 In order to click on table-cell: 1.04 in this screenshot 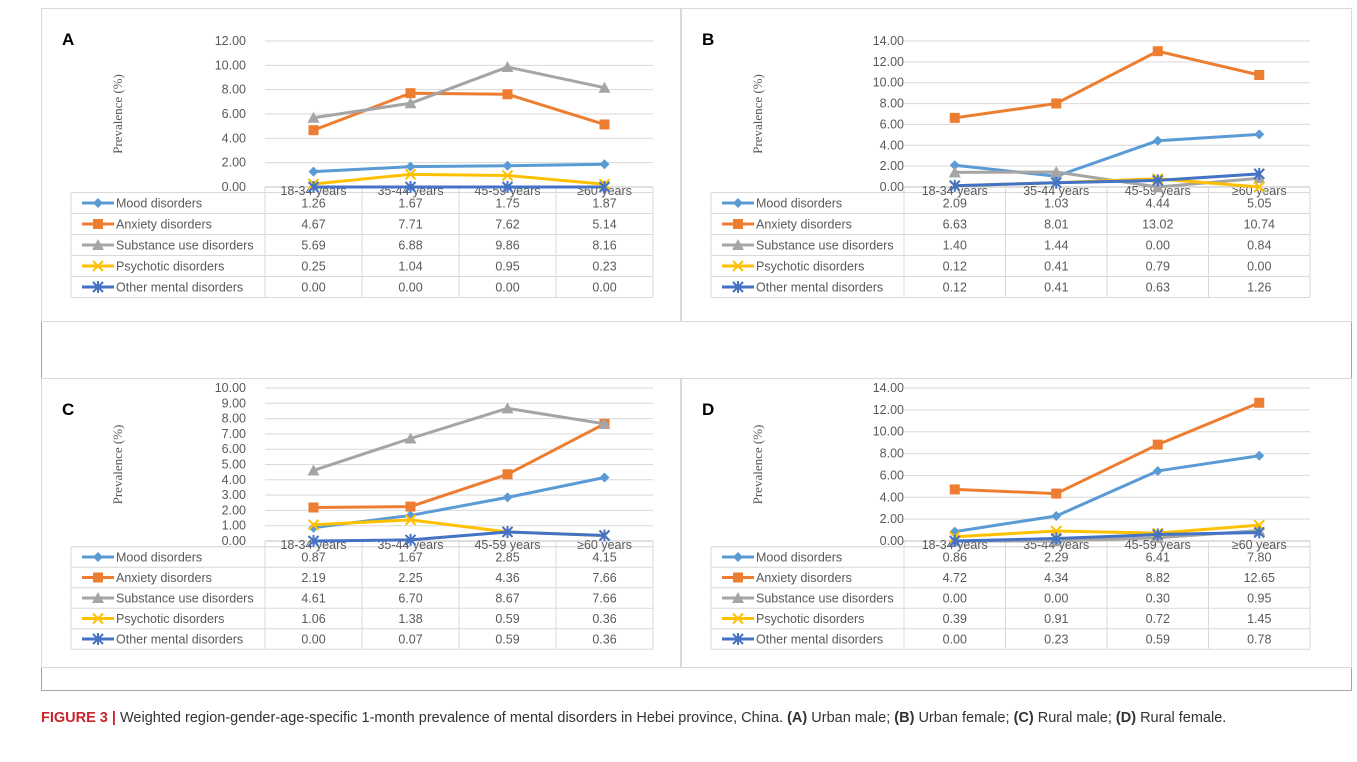, I will do `click(410, 267)`.